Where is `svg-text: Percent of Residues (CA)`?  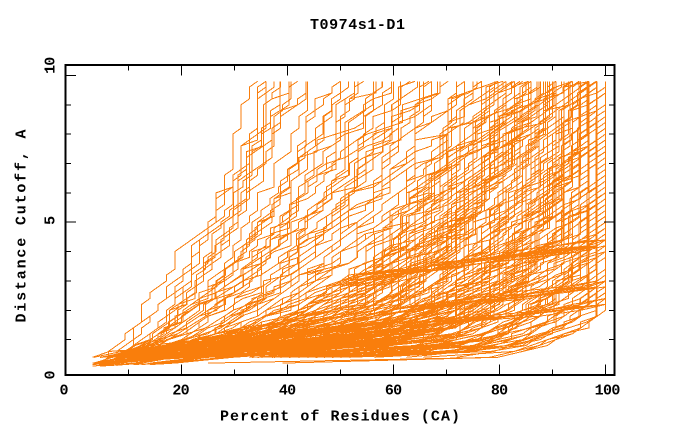
svg-text: Percent of Residues (CA) is located at coordinates (340, 417).